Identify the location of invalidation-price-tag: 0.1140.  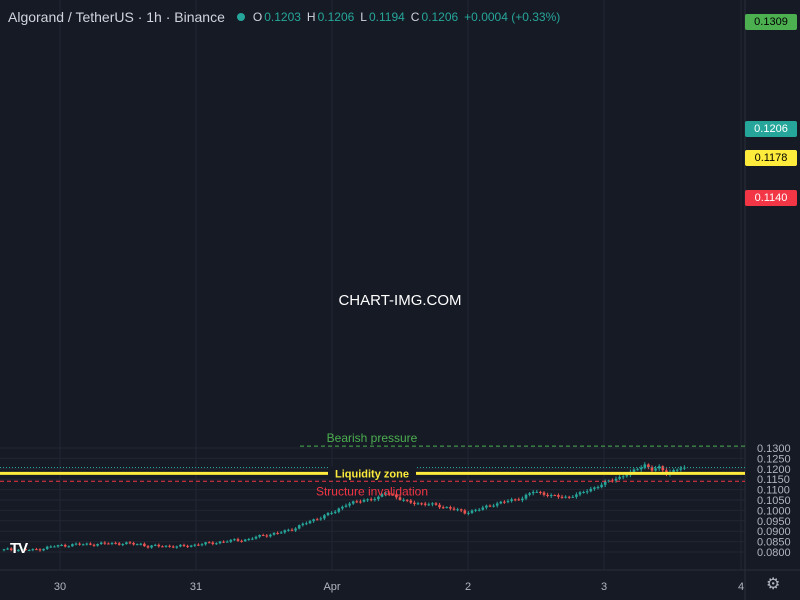
(771, 198).